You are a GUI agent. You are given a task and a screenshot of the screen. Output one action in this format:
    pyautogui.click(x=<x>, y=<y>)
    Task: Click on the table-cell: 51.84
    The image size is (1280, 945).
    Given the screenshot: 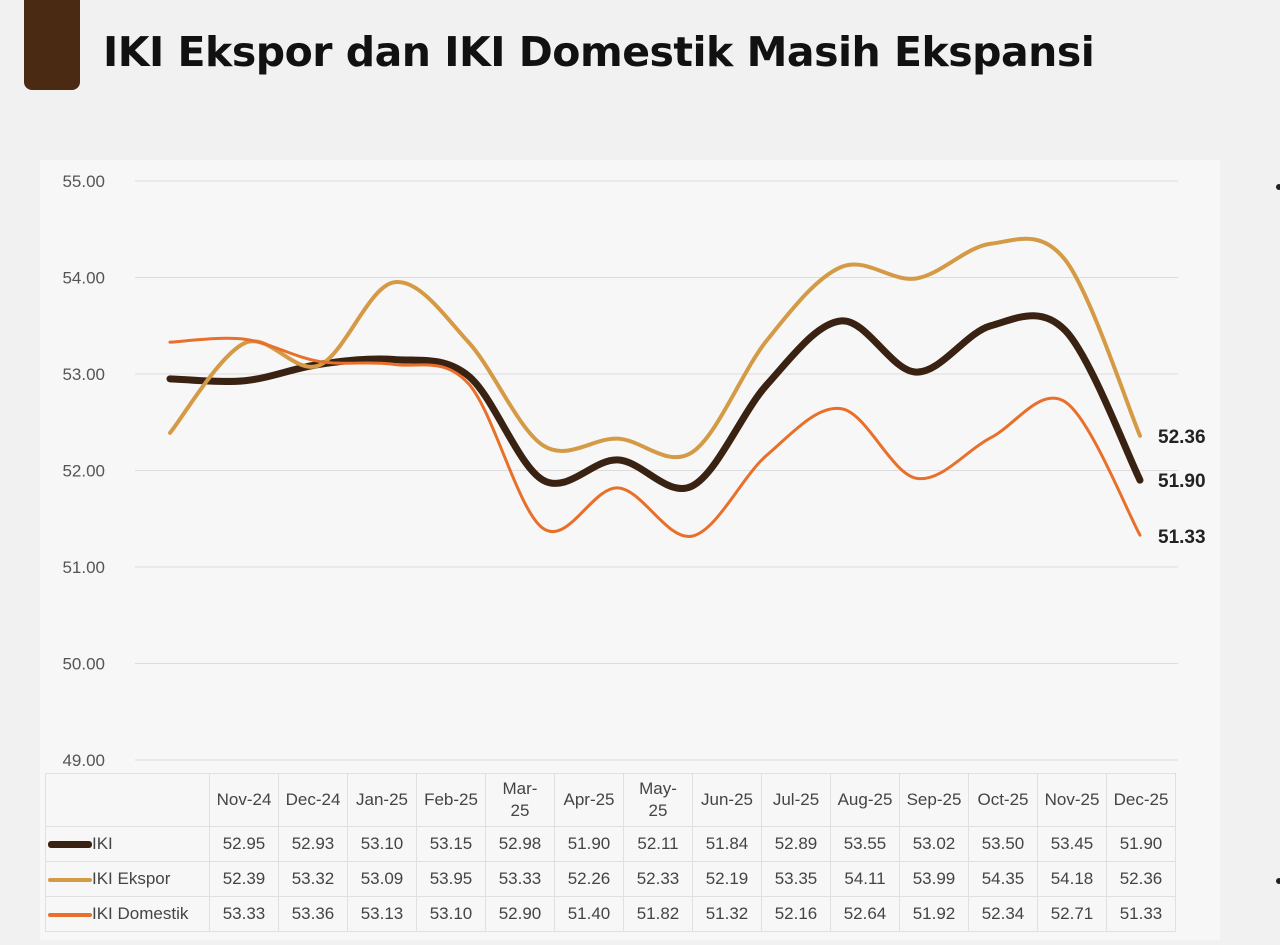 What is the action you would take?
    pyautogui.click(x=727, y=844)
    